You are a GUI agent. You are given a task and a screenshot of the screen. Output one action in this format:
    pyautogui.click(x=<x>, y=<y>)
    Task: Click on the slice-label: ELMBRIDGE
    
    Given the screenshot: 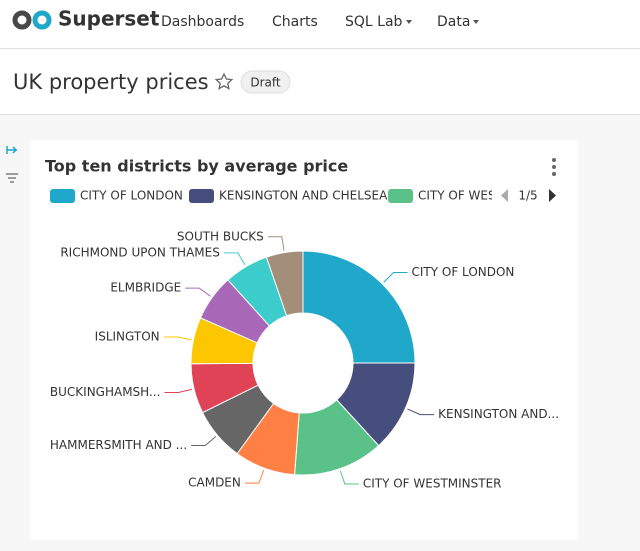 What is the action you would take?
    pyautogui.click(x=145, y=288)
    